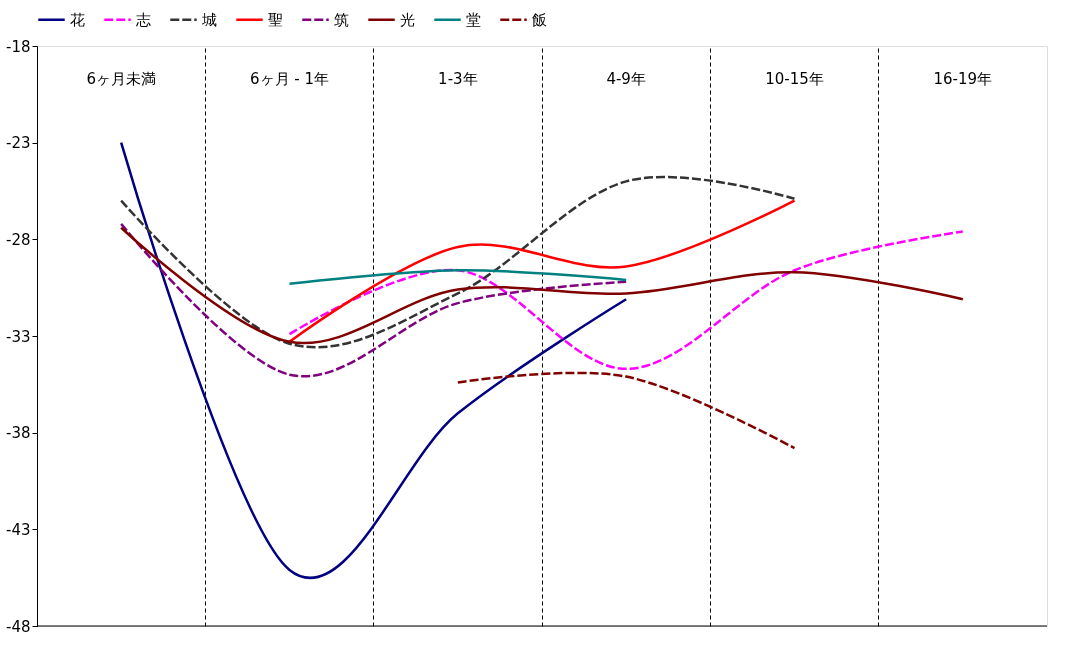 The height and width of the screenshot is (659, 1075). I want to click on legend-label: 筑, so click(341, 19).